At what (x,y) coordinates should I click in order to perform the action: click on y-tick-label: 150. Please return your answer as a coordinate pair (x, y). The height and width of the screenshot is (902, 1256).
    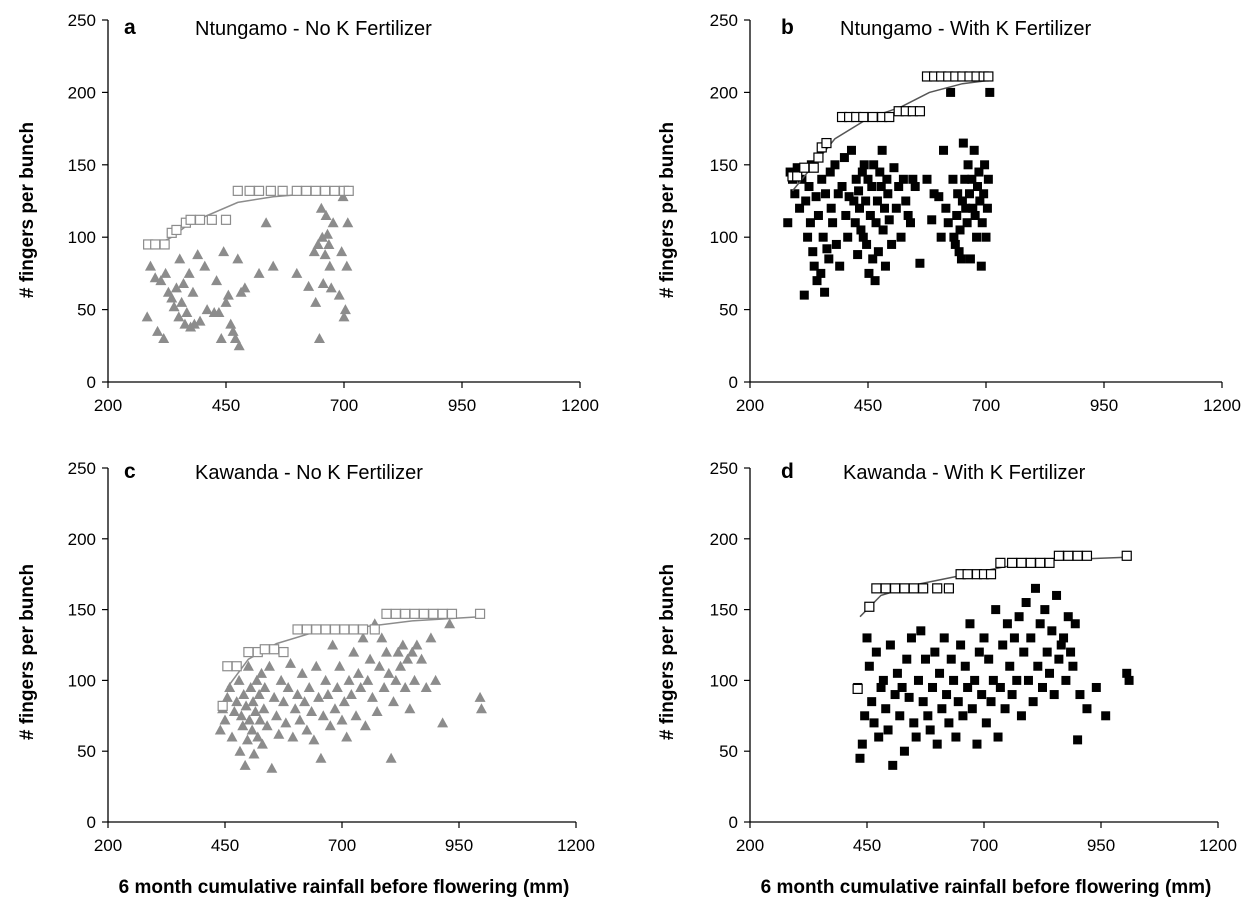
    Looking at the image, I should click on (724, 165).